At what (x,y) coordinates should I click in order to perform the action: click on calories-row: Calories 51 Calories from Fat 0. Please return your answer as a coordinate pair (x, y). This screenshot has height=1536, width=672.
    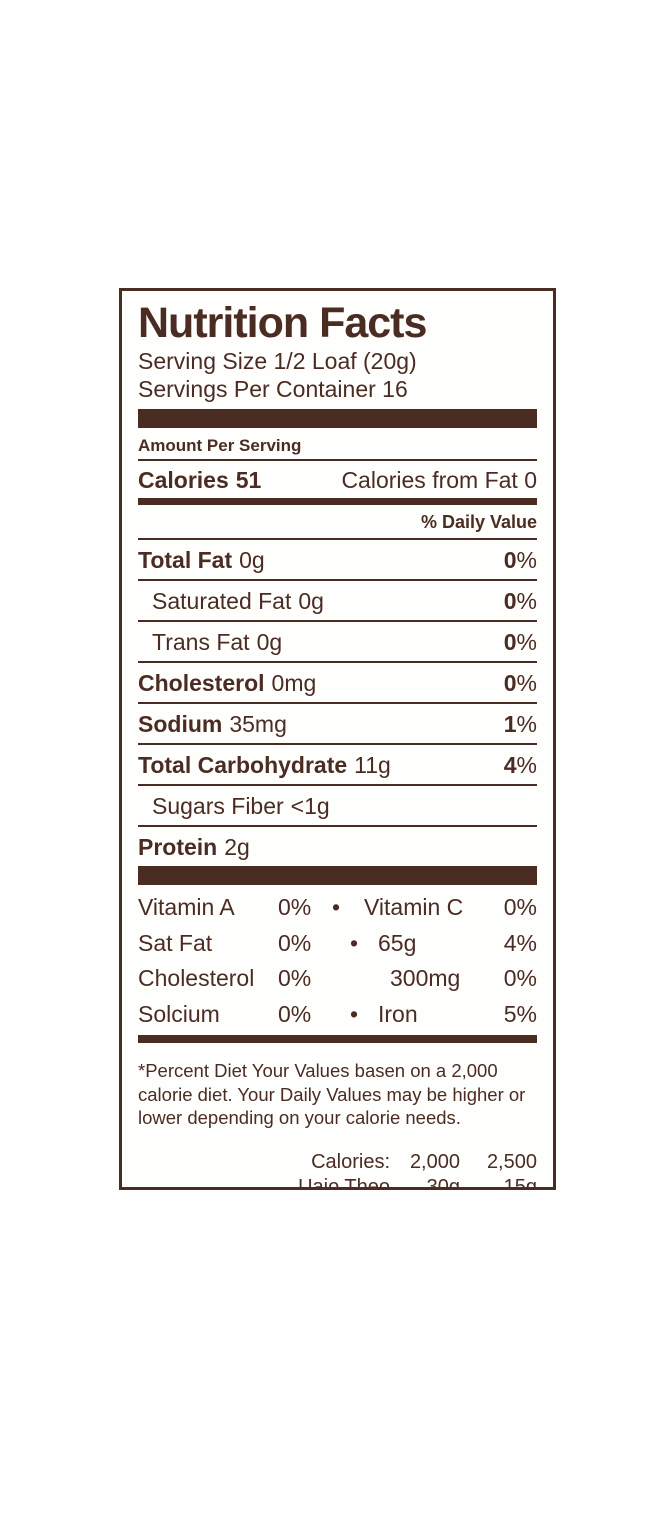
    Looking at the image, I should click on (337, 479).